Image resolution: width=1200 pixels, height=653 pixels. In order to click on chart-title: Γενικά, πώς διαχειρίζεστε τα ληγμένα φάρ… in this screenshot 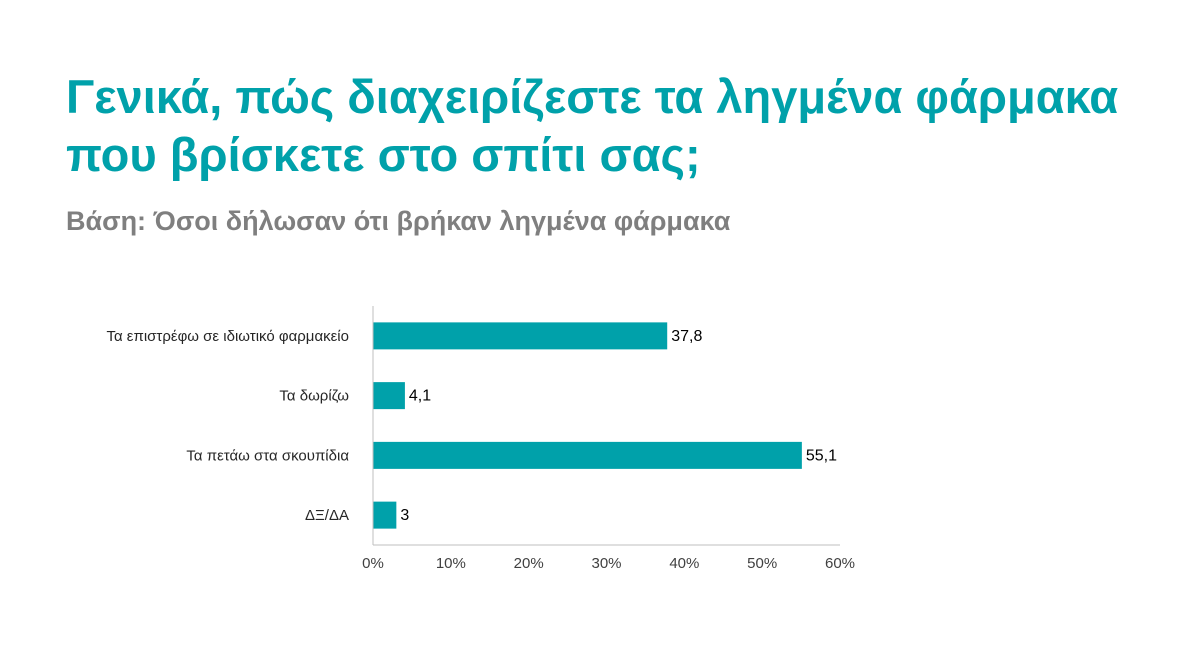, I will do `click(592, 125)`.